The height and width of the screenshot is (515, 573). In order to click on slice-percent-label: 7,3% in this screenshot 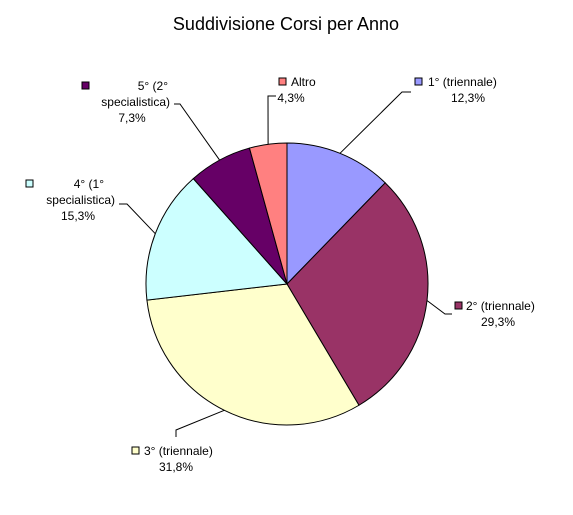, I will do `click(132, 118)`.